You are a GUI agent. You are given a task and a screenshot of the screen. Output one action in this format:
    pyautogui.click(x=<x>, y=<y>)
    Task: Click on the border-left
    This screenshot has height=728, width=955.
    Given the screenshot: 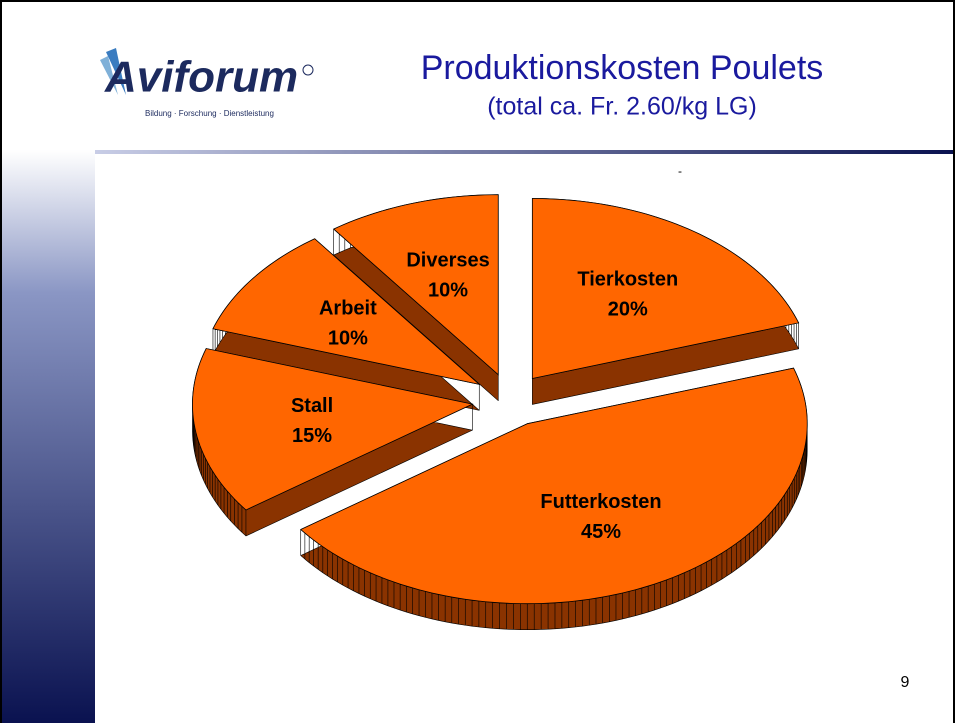 What is the action you would take?
    pyautogui.click(x=1, y=361)
    